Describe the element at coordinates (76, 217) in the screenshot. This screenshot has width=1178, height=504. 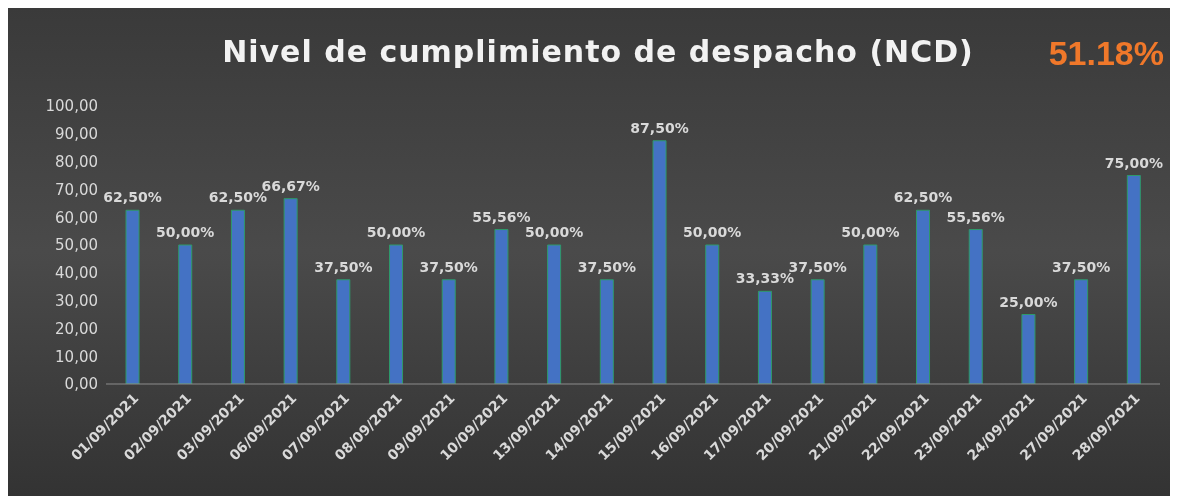
I see `y-tick-label: 60,00` at that location.